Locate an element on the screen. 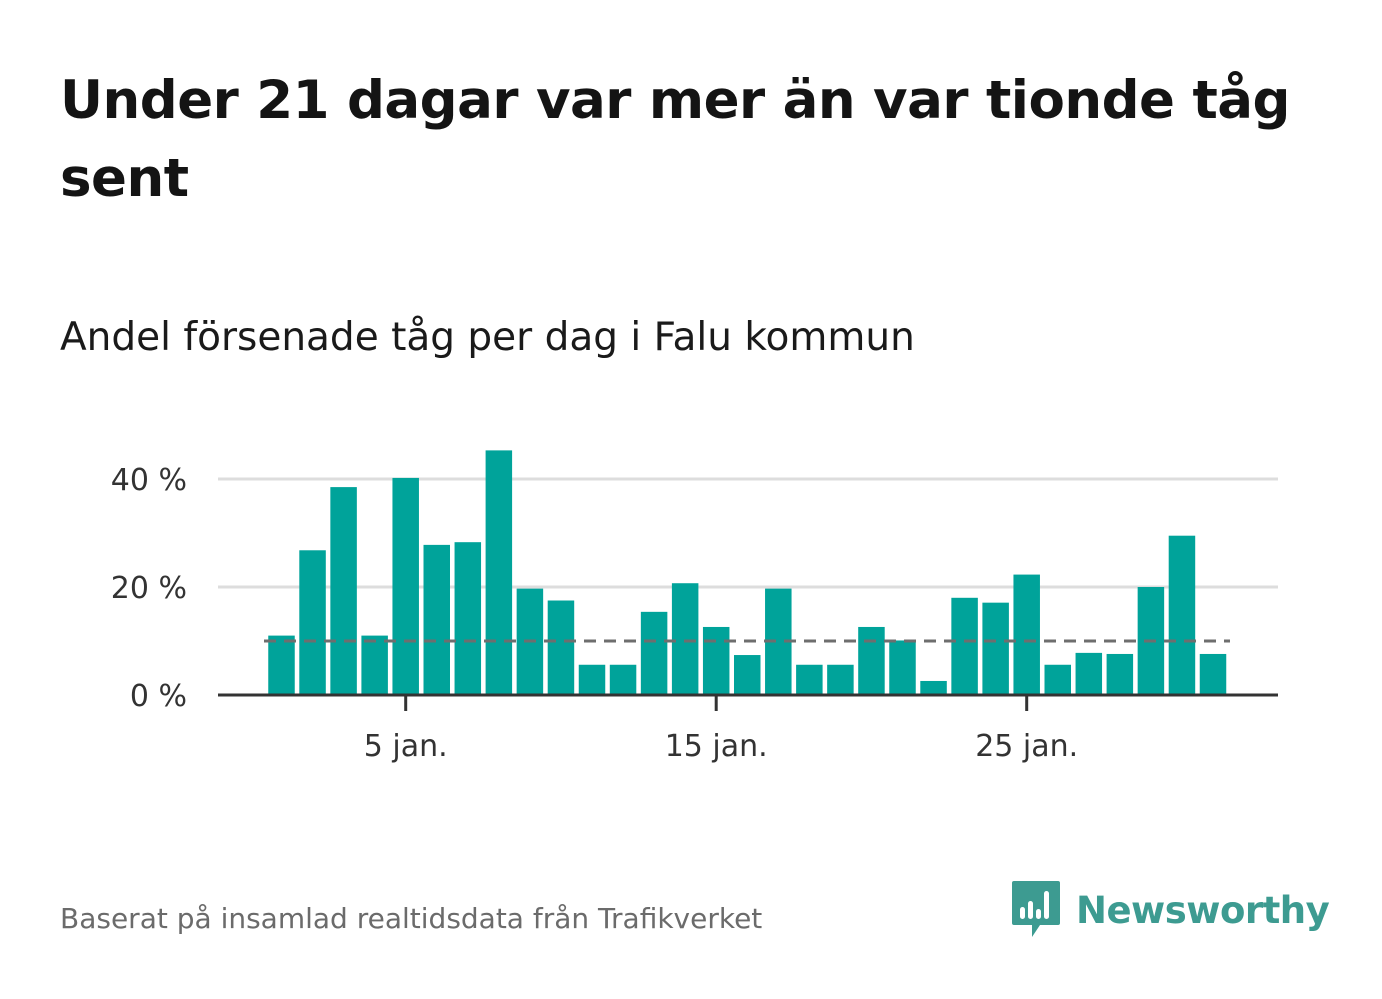  y-tick-label: 20 % is located at coordinates (149, 588).